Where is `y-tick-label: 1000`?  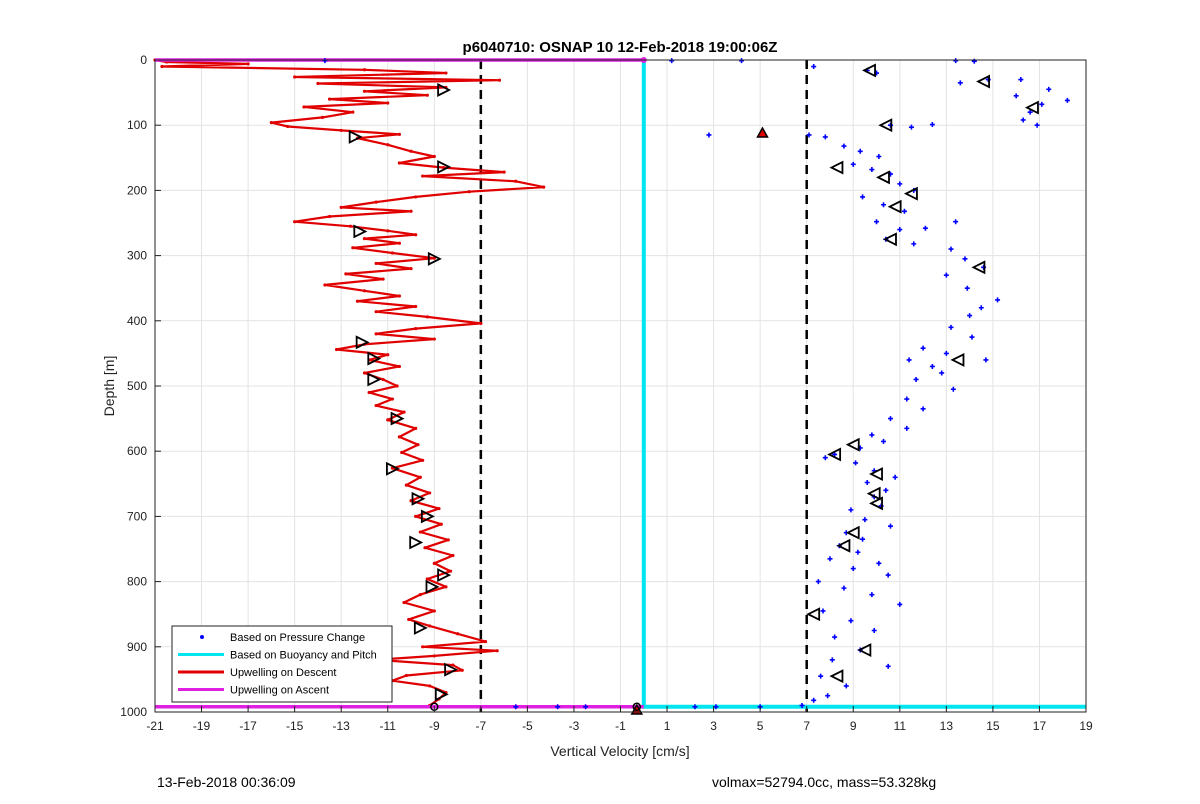
y-tick-label: 1000 is located at coordinates (133, 712).